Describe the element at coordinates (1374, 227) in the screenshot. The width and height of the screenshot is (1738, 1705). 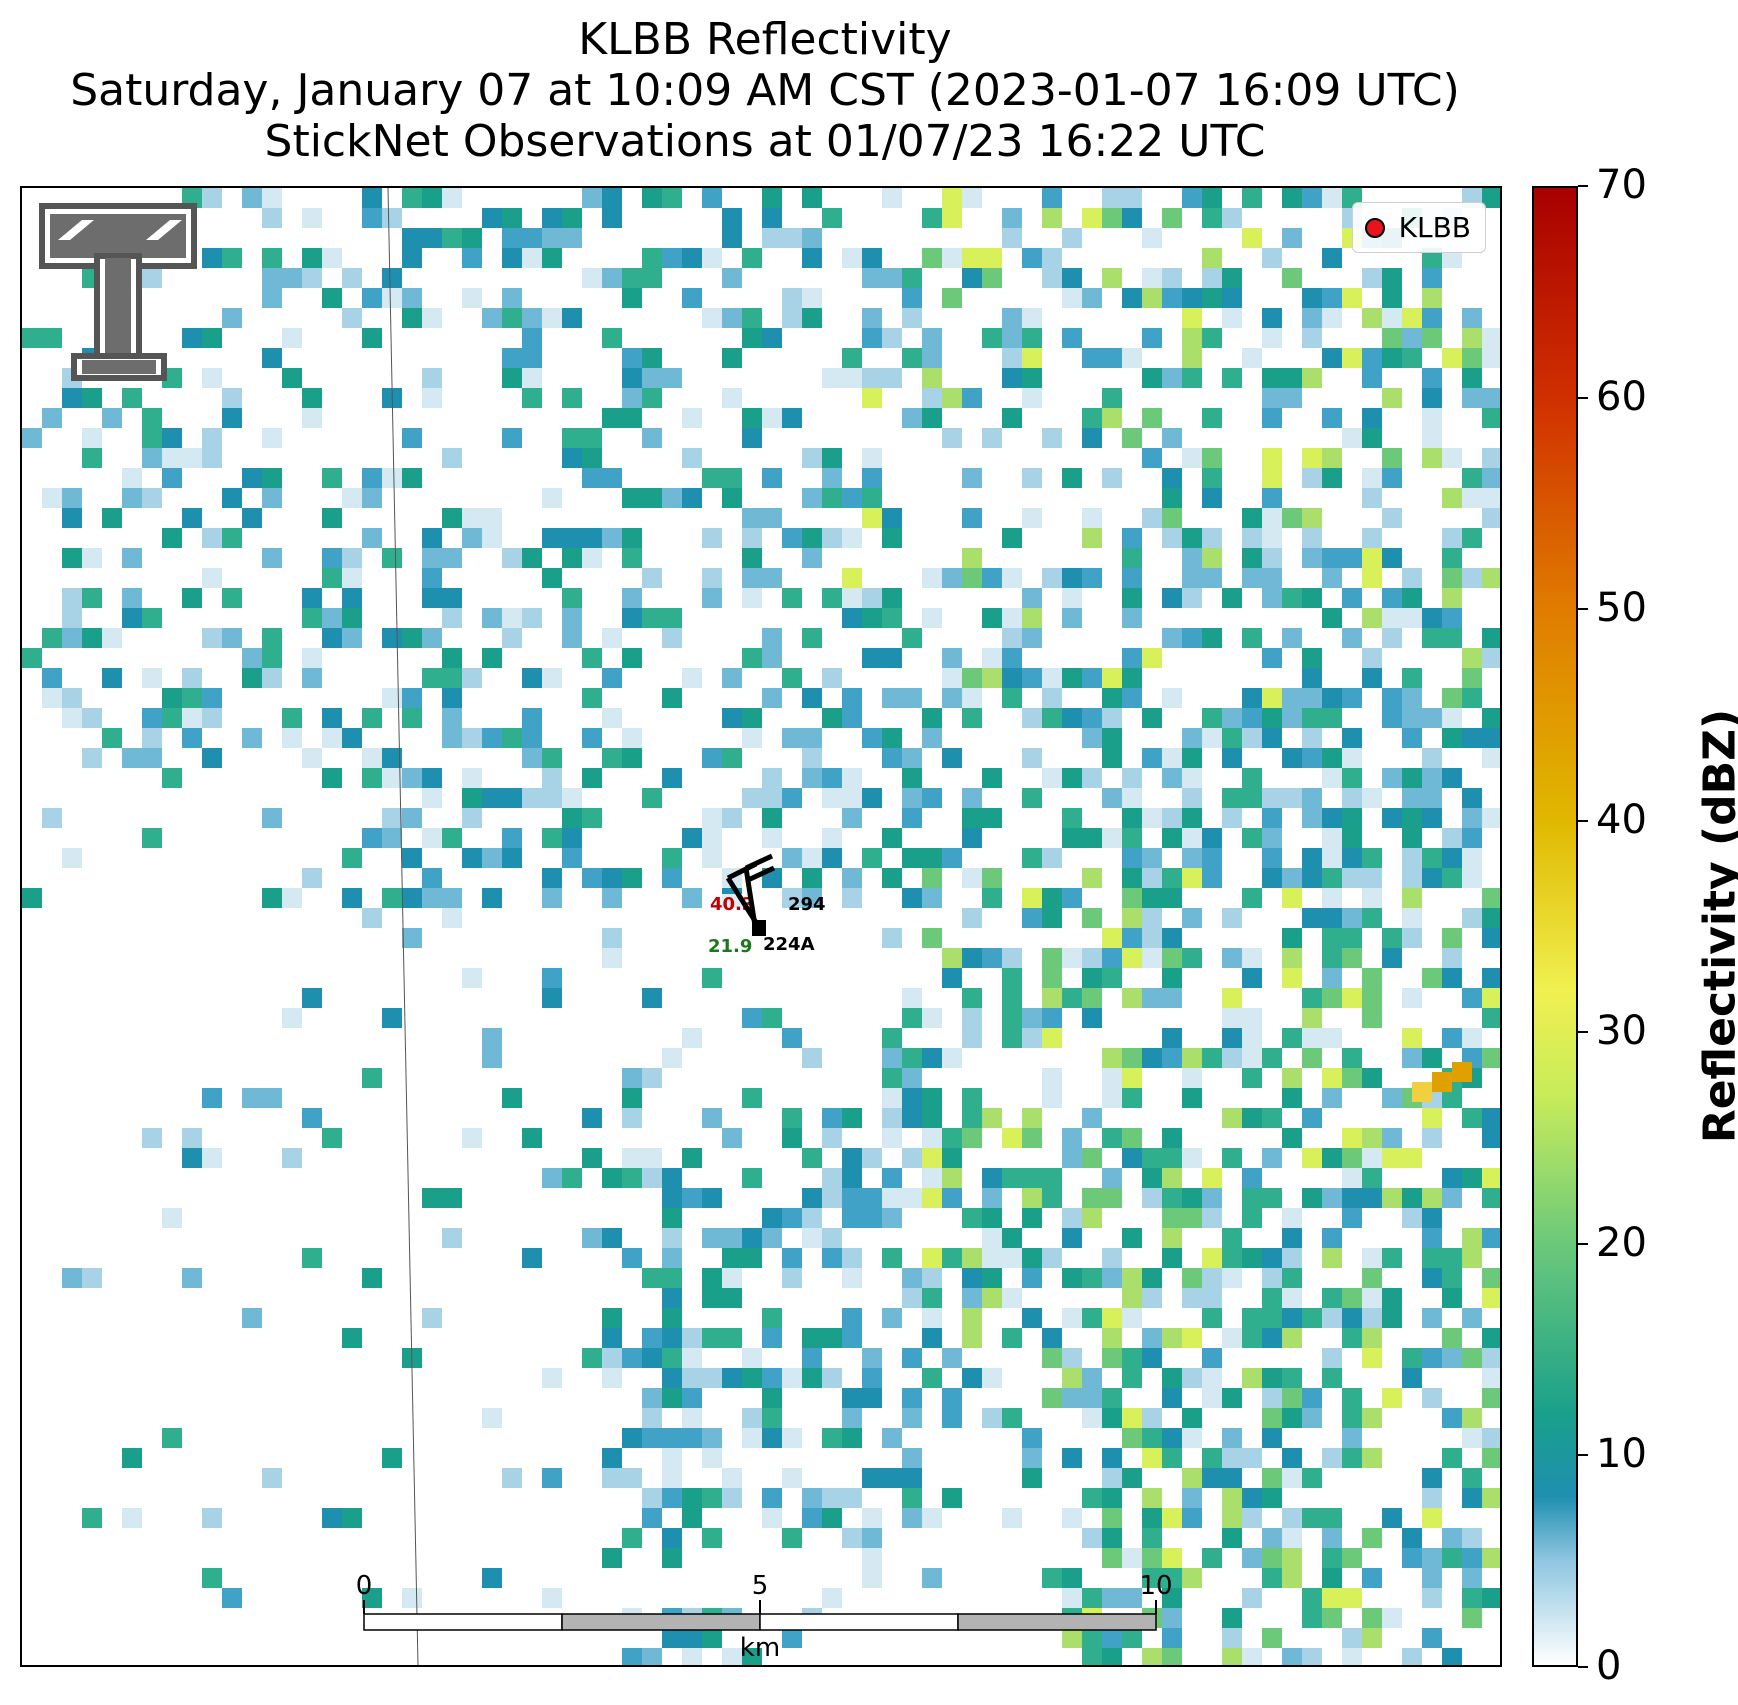
I see `radar-site-marker-icon` at that location.